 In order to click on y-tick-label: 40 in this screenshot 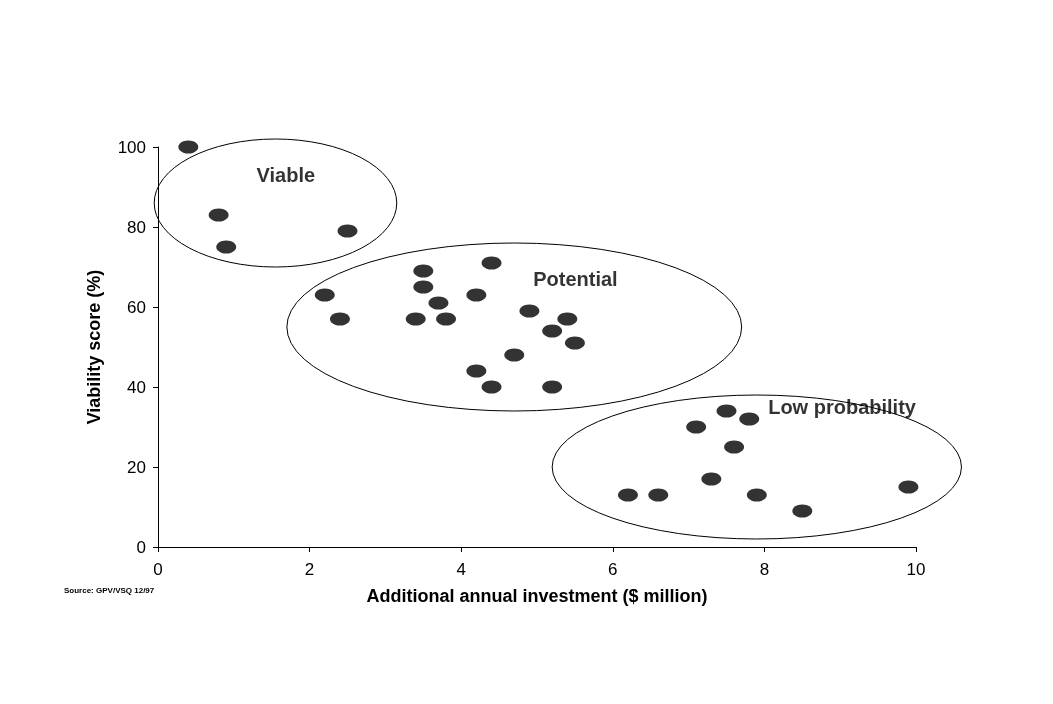, I will do `click(136, 387)`.